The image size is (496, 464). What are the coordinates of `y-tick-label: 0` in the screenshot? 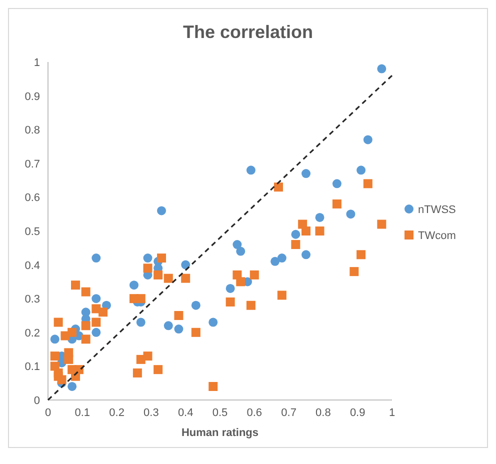 It's located at (37, 401).